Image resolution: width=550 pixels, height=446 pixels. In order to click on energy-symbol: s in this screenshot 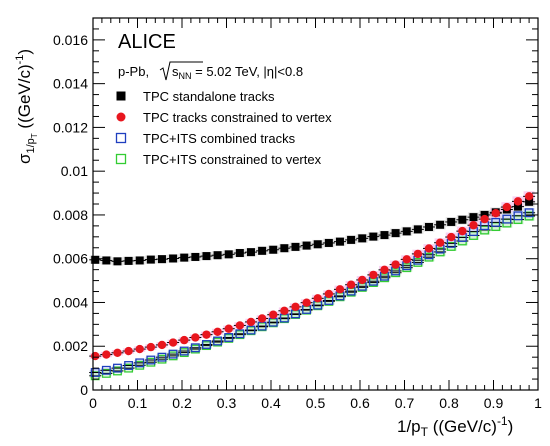, I will do `click(175, 71)`.